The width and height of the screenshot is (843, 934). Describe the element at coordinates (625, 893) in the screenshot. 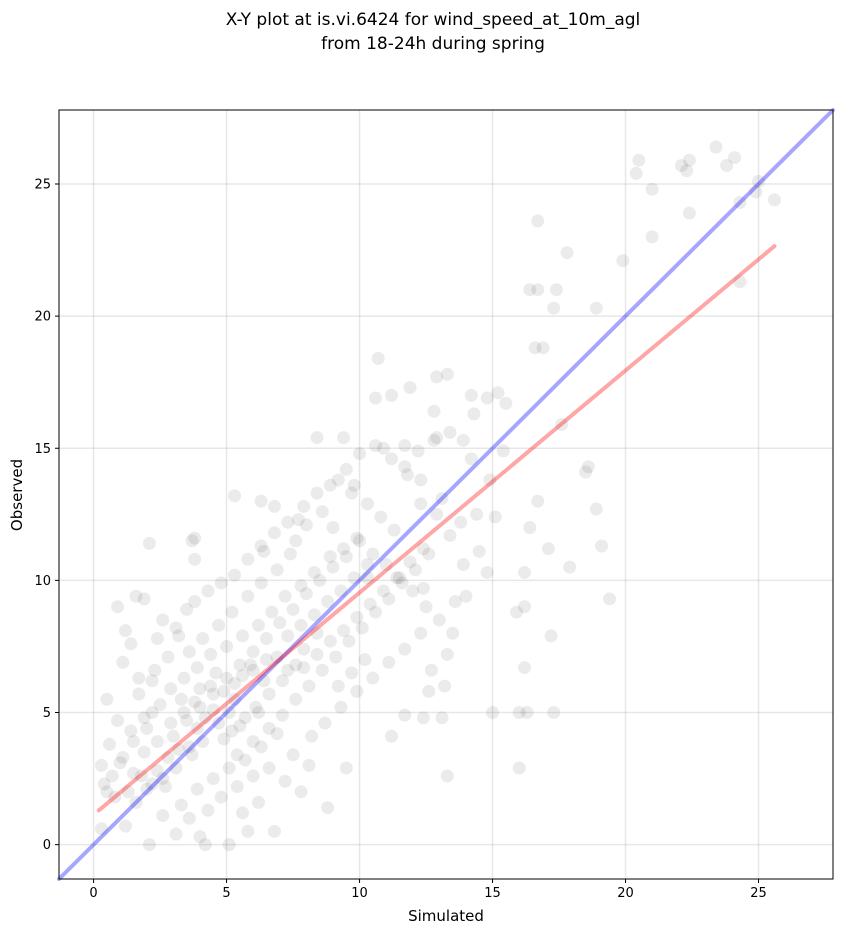

I see `x-tick-label: 20` at that location.